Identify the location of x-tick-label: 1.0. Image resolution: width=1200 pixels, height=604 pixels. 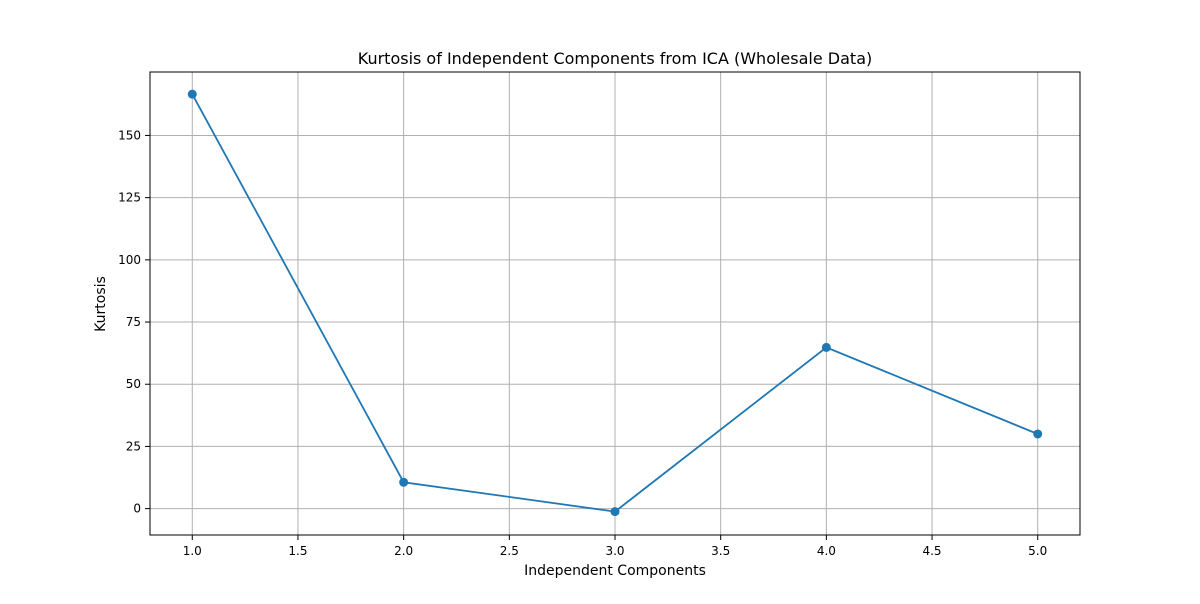
(192, 551).